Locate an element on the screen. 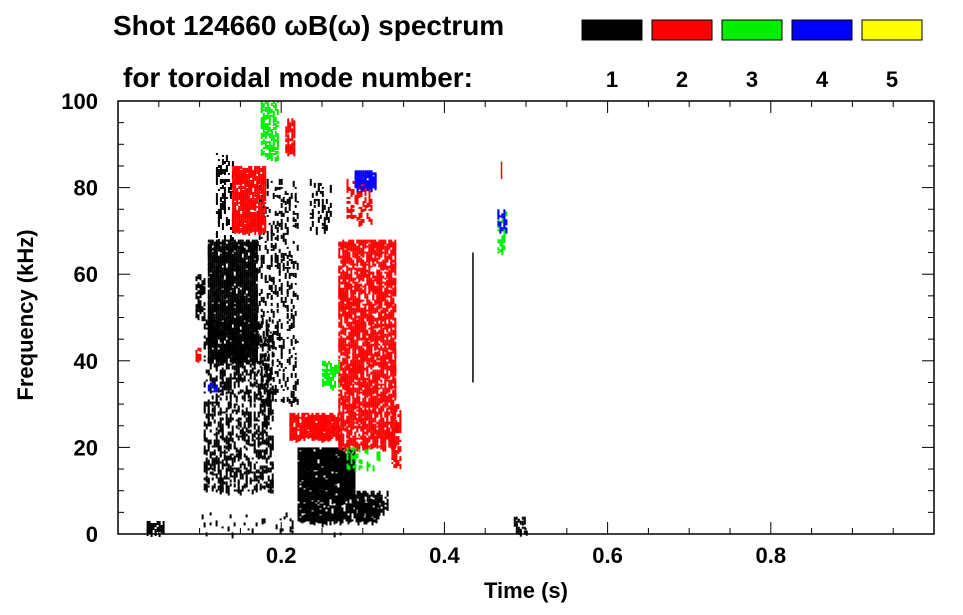 The image size is (963, 615). legend-label-2: 2 is located at coordinates (682, 79).